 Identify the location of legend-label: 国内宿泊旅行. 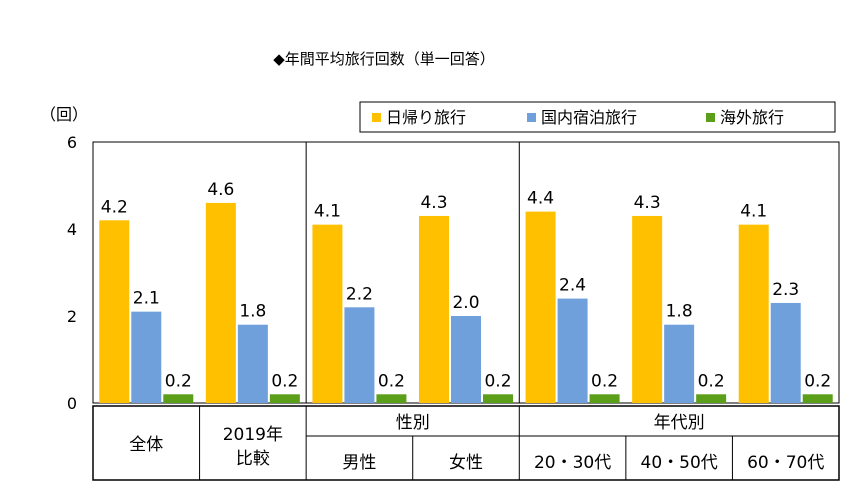
(589, 117).